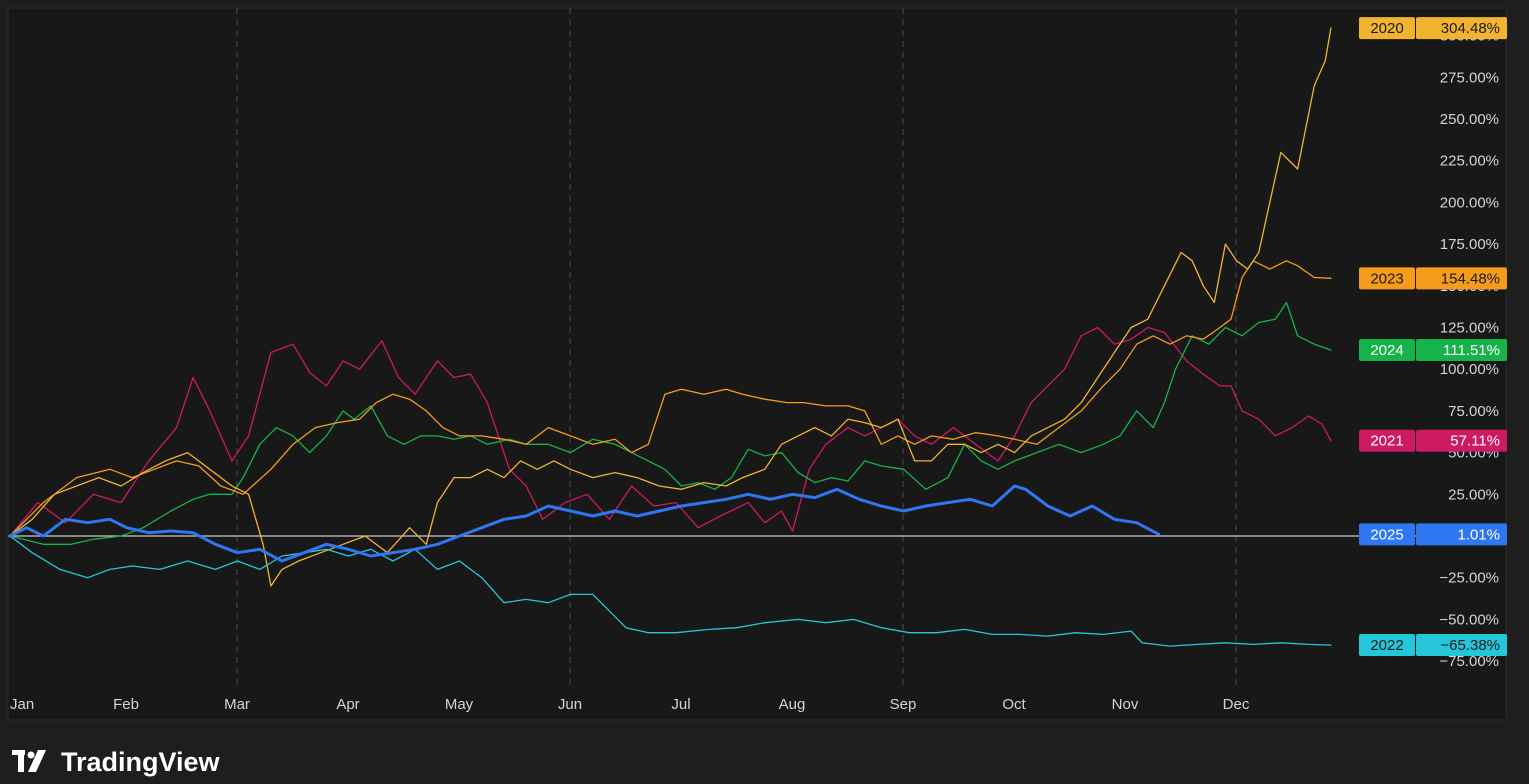 Image resolution: width=1529 pixels, height=784 pixels. Describe the element at coordinates (670, 591) in the screenshot. I see `series-line-2022` at that location.